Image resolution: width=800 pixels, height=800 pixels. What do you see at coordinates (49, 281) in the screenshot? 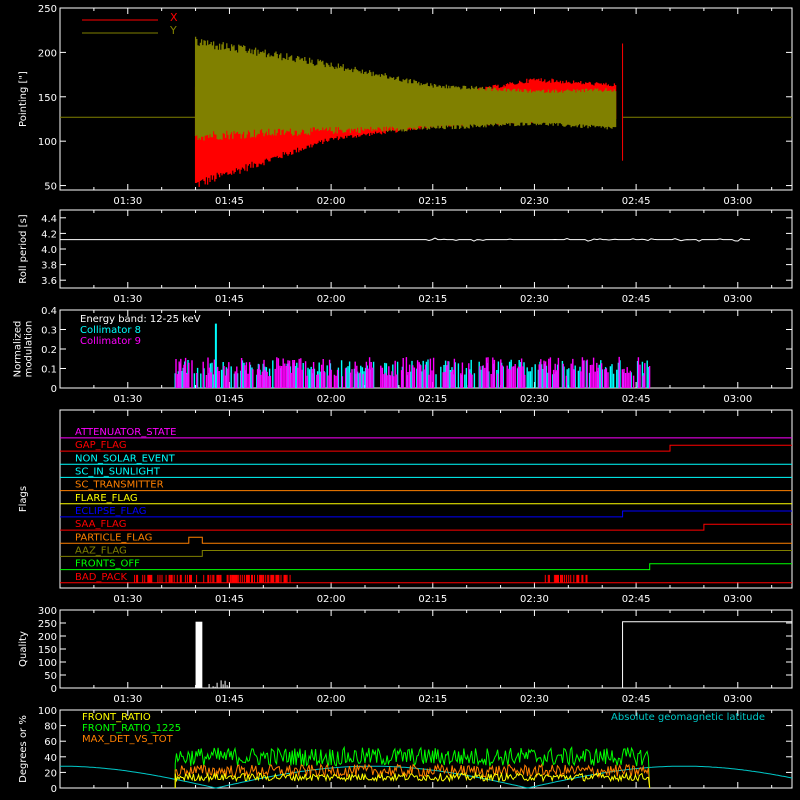
I see `y-tick-label: 3.6` at bounding box center [49, 281].